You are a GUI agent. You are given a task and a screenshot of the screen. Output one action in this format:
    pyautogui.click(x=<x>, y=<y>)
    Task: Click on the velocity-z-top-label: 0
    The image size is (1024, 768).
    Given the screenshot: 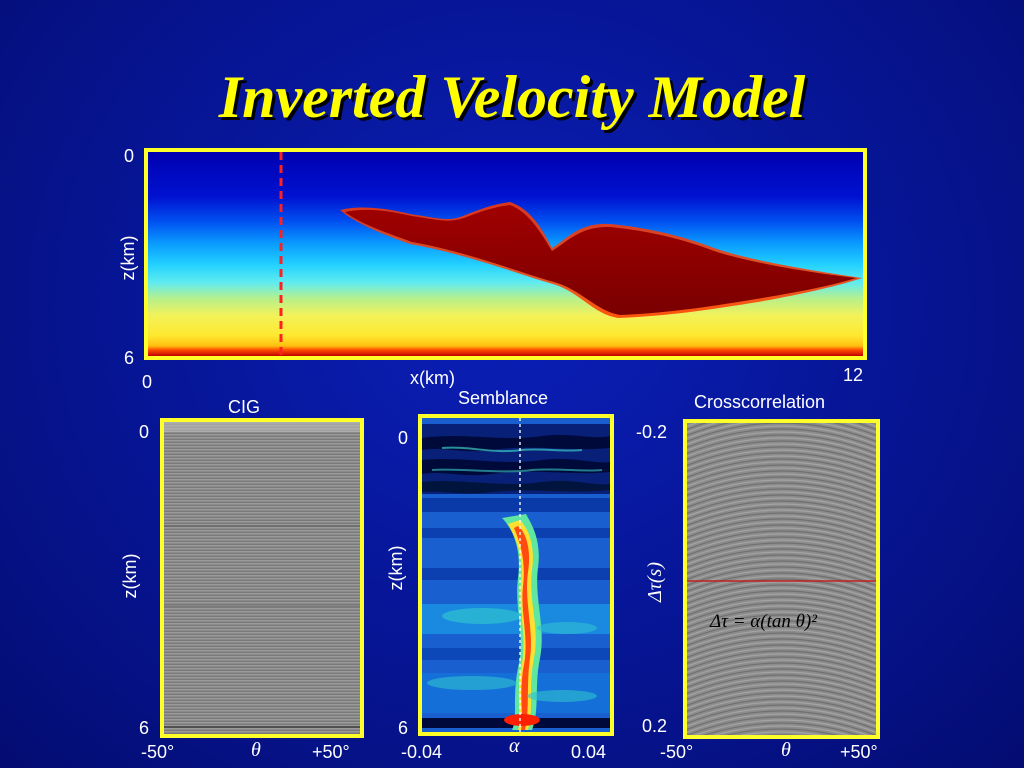 What is the action you would take?
    pyautogui.click(x=129, y=156)
    